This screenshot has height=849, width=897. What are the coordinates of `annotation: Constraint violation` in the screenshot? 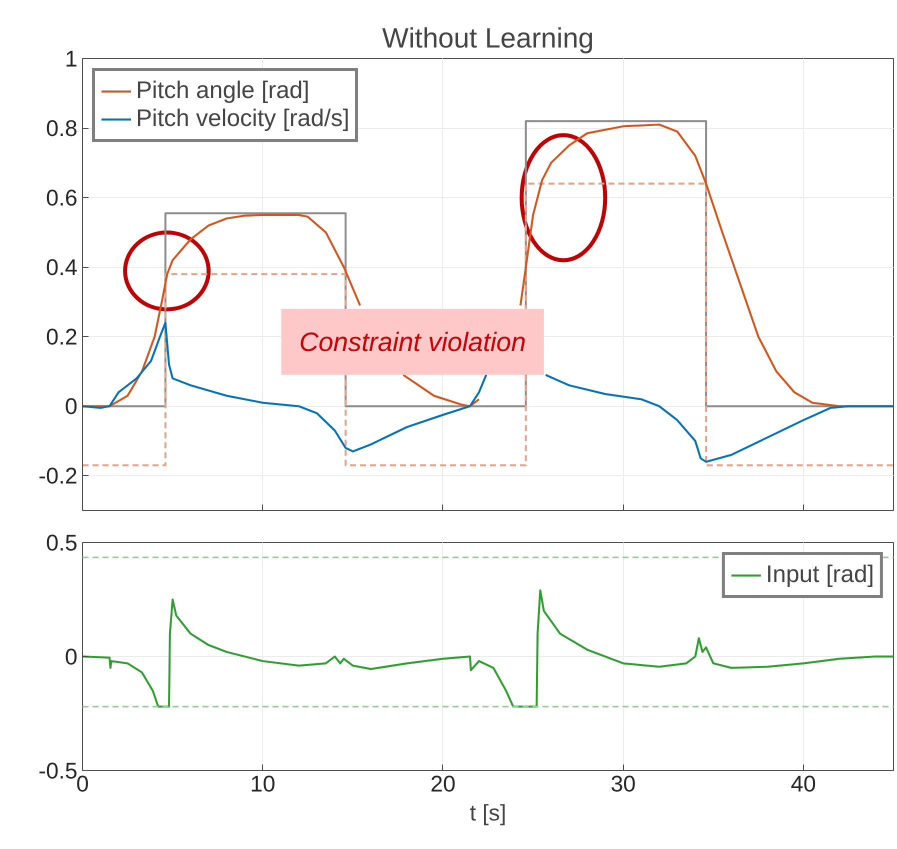 It's located at (412, 341).